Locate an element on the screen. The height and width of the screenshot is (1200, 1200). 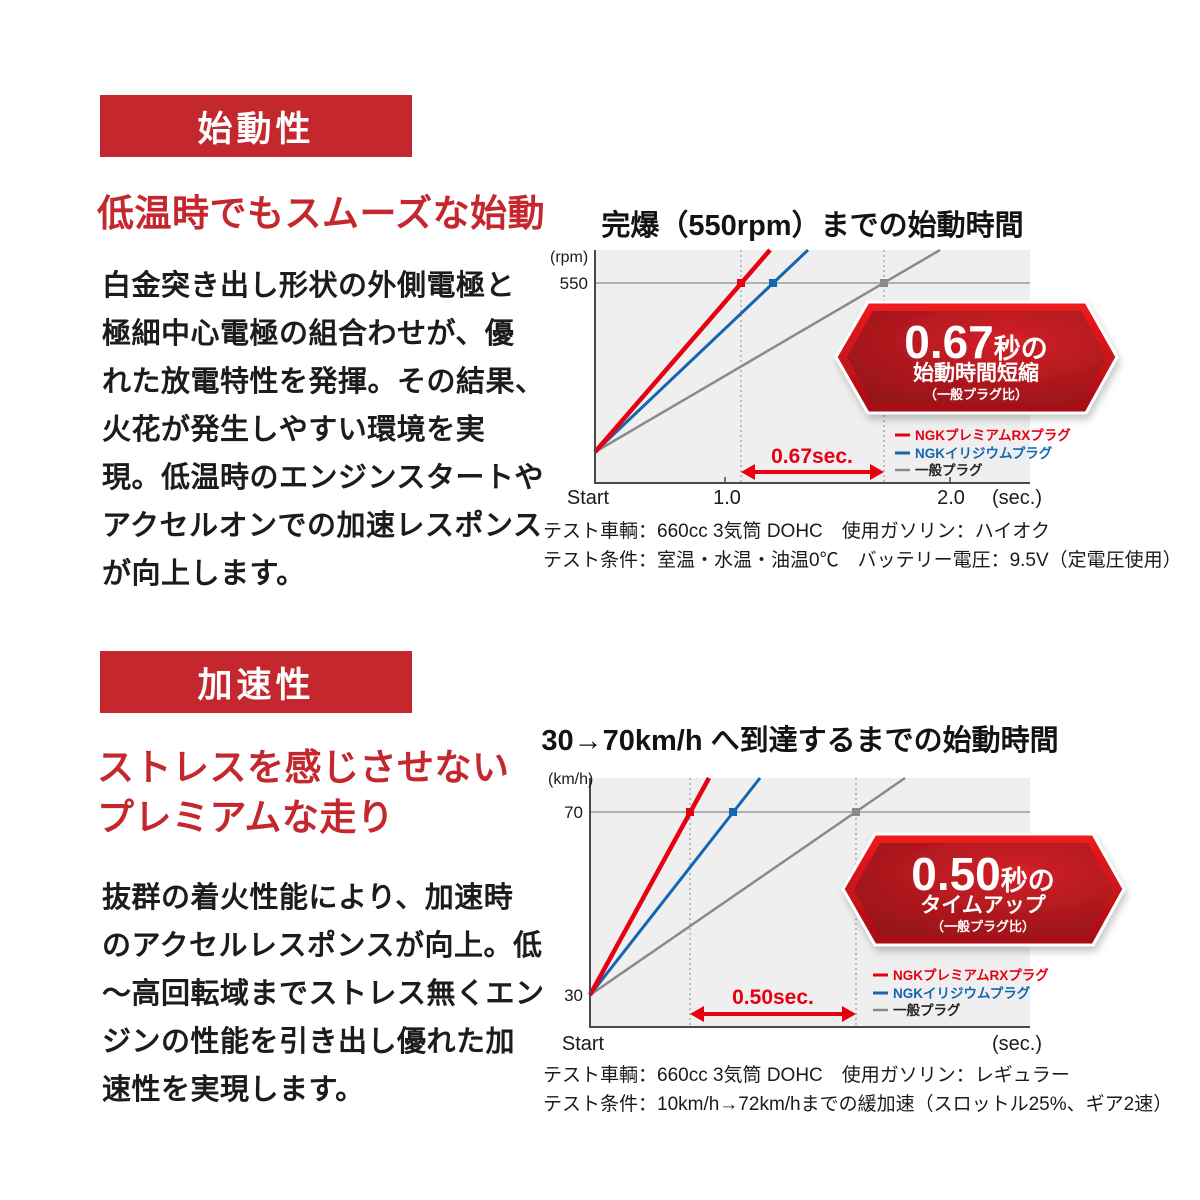
callout-badge: 0.50秒の タイムアップ （一般プラグ比） is located at coordinates (983, 889).